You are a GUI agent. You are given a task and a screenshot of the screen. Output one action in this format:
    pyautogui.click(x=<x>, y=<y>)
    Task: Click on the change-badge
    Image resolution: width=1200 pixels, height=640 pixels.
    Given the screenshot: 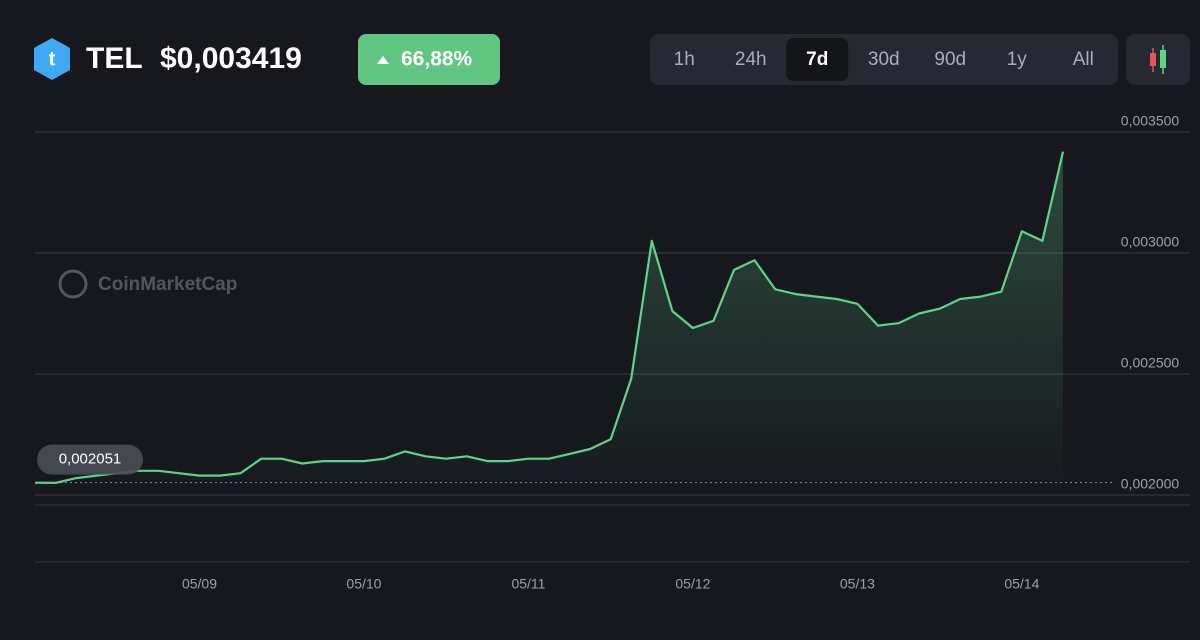 What is the action you would take?
    pyautogui.click(x=429, y=59)
    